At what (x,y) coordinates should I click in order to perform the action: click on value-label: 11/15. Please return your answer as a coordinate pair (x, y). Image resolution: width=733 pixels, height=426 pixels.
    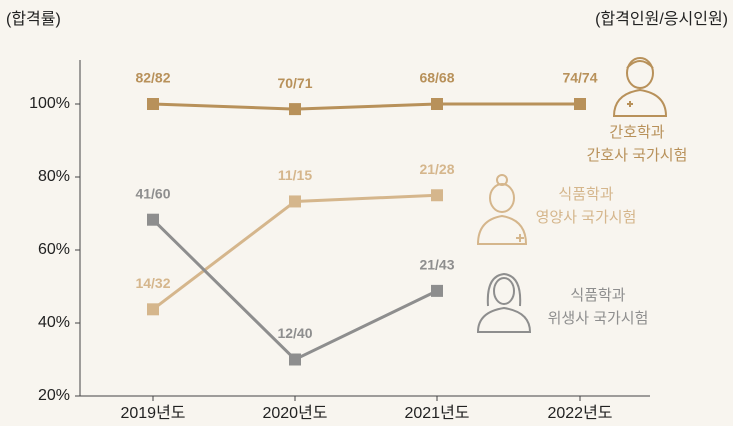
    Looking at the image, I should click on (295, 175).